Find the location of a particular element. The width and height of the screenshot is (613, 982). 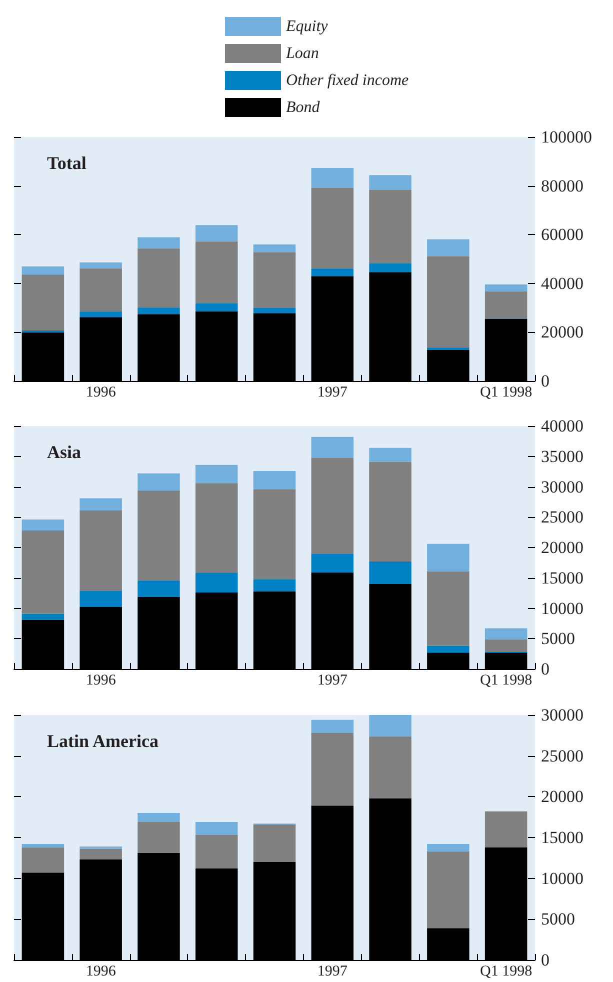

y-tick-label: 80000 is located at coordinates (562, 186).